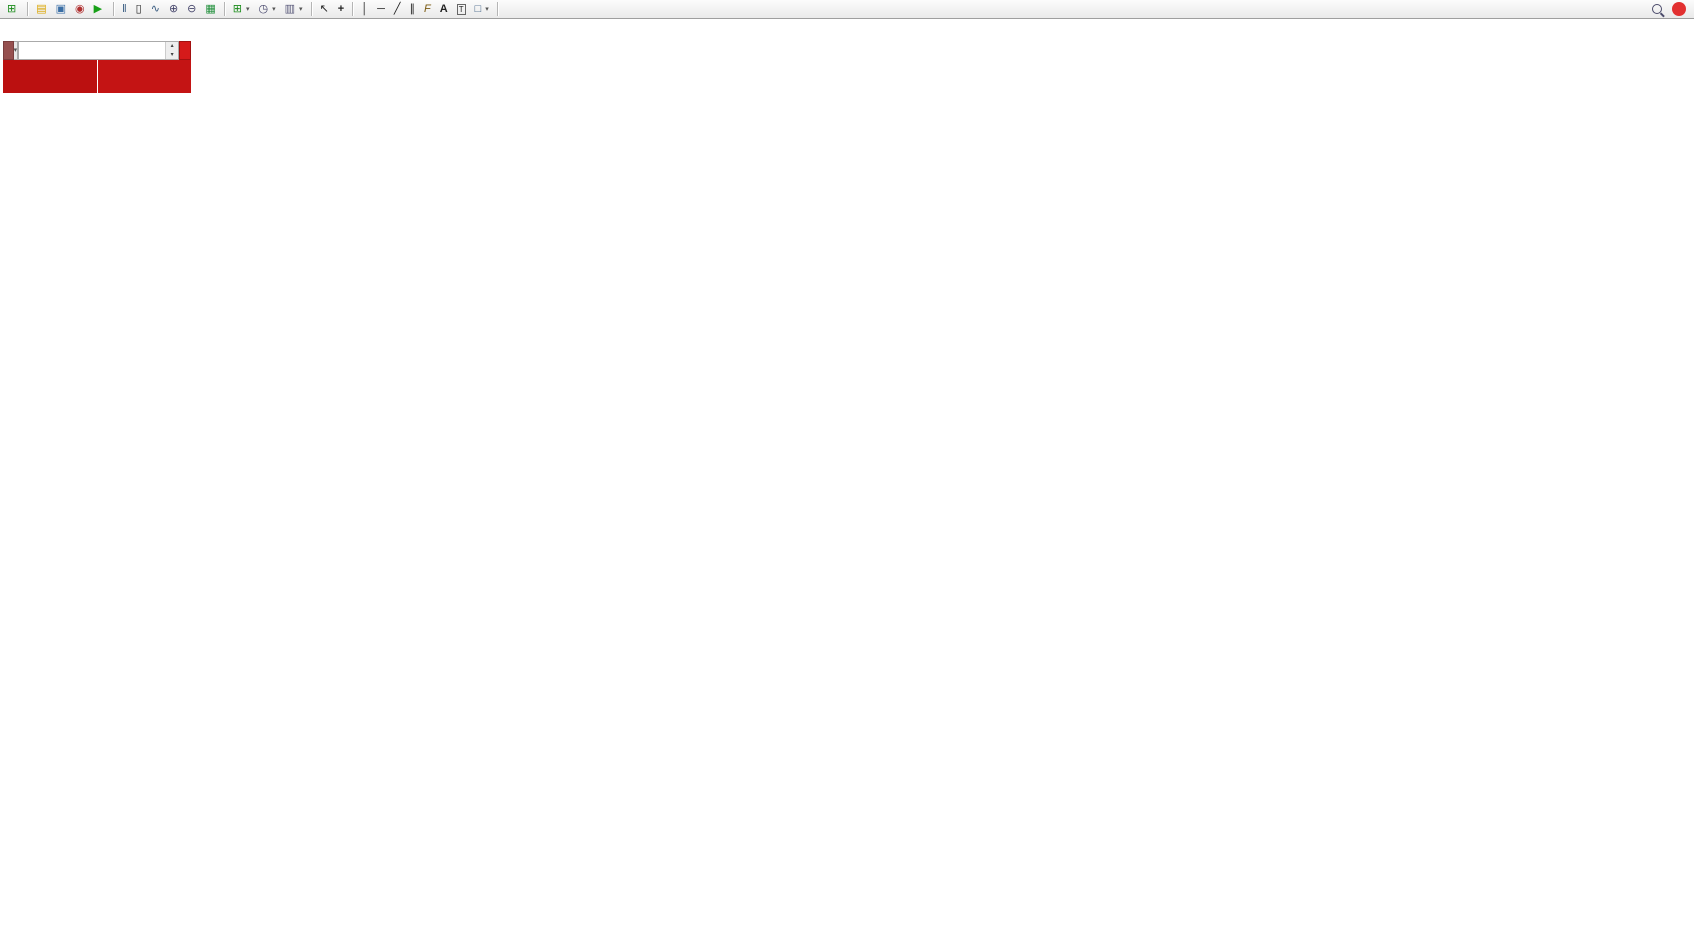 This screenshot has height=943, width=1694. I want to click on templates-button: ▥ ▾, so click(294, 9).